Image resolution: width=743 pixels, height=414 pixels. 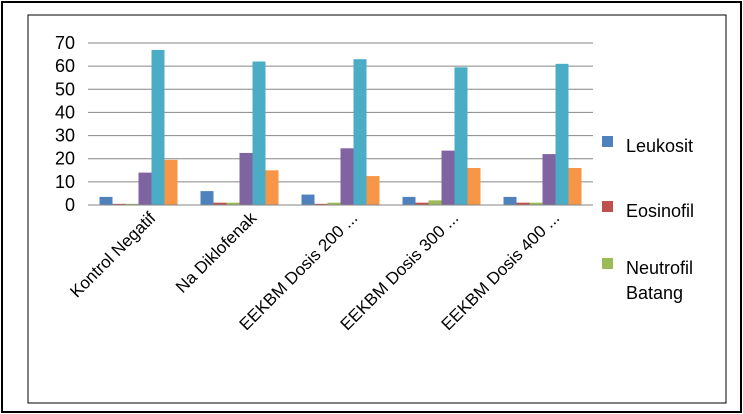 What do you see at coordinates (65, 159) in the screenshot?
I see `y-tick-label: 20` at bounding box center [65, 159].